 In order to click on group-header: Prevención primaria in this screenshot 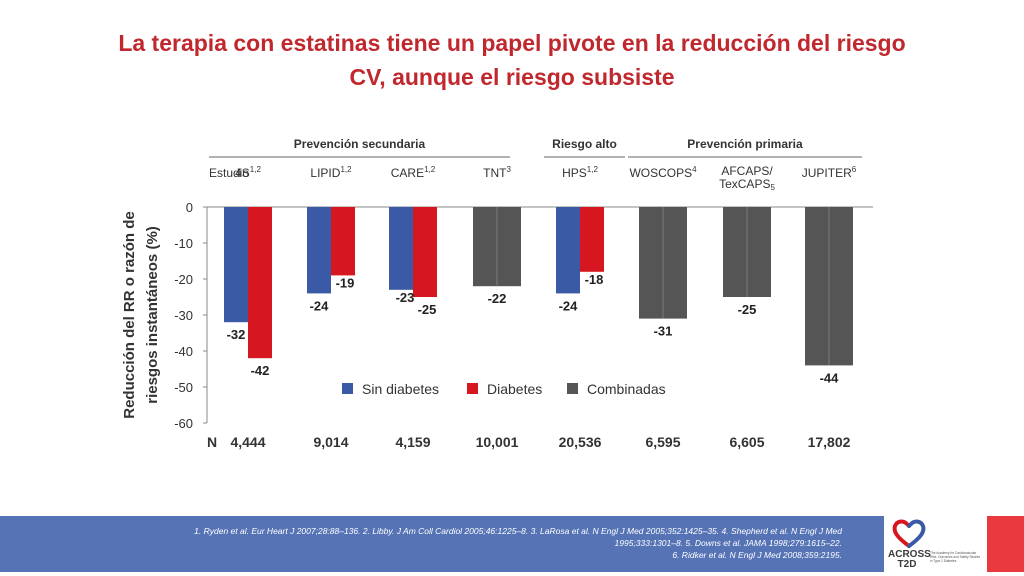, I will do `click(745, 144)`.